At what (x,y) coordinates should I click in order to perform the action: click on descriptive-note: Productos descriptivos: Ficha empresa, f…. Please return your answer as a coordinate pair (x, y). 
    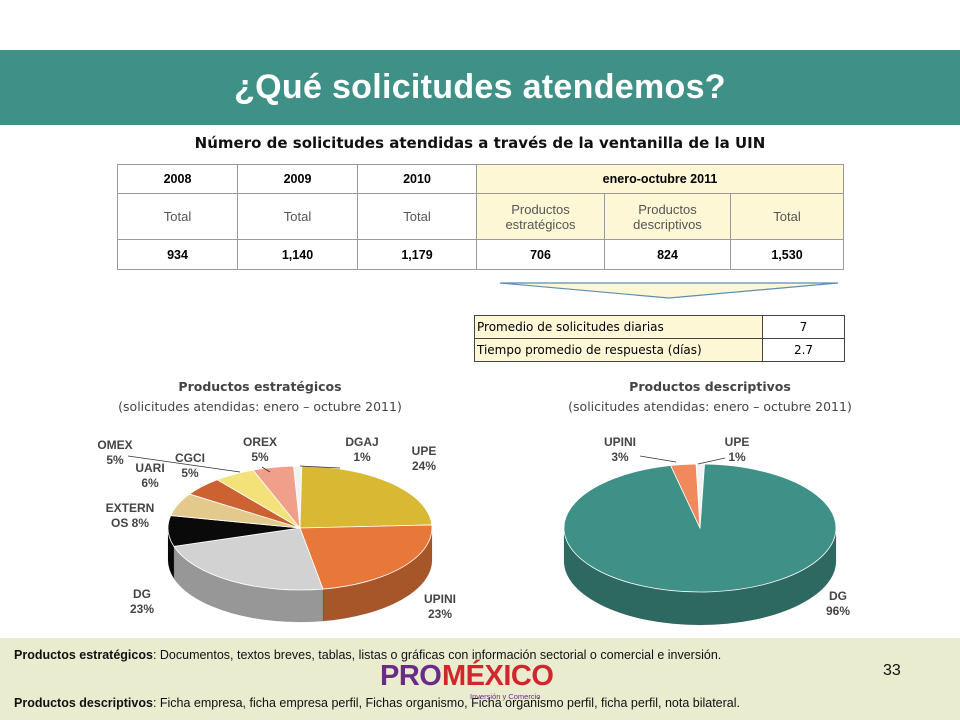
    Looking at the image, I should click on (377, 703).